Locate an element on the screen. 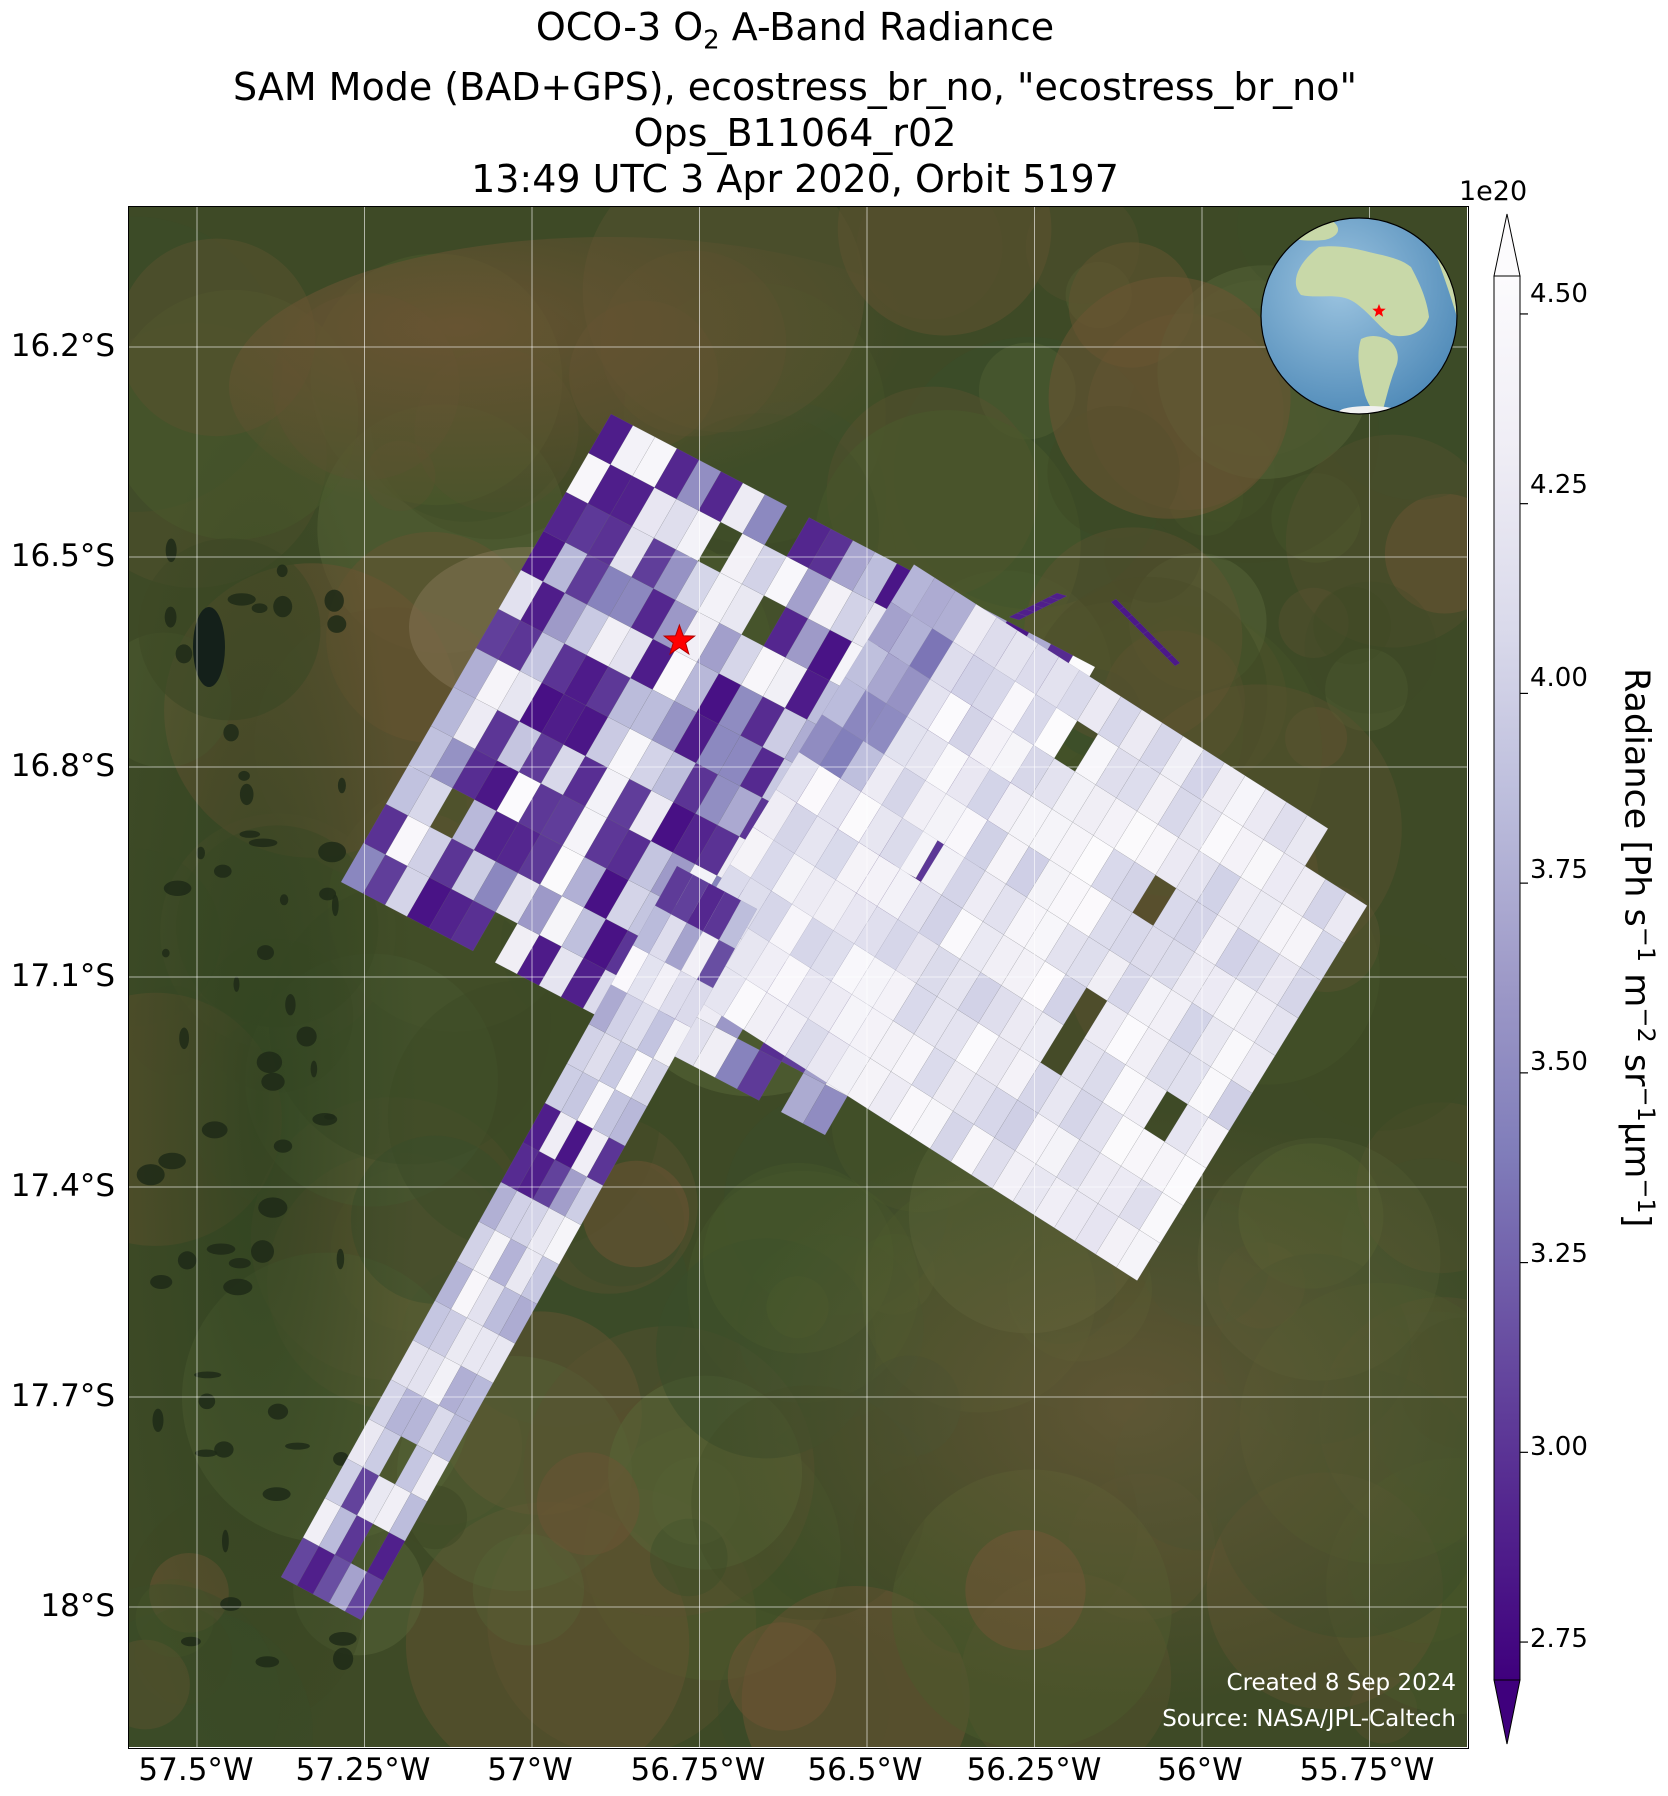  lat-label-17-4: 17.4°S is located at coordinates (62, 1186).